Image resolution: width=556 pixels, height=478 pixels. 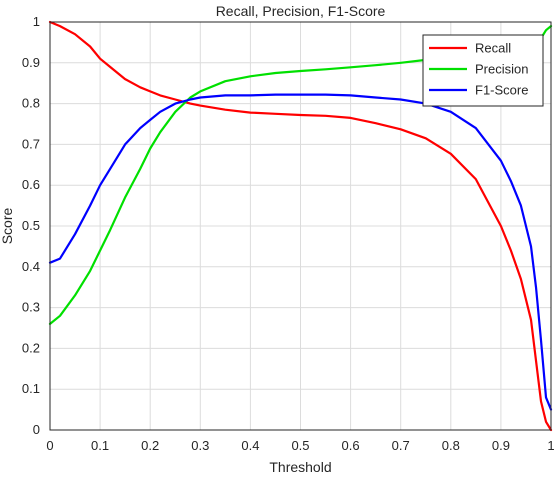 I want to click on chart-title: Recall, Precision, F1-Score, so click(x=301, y=11).